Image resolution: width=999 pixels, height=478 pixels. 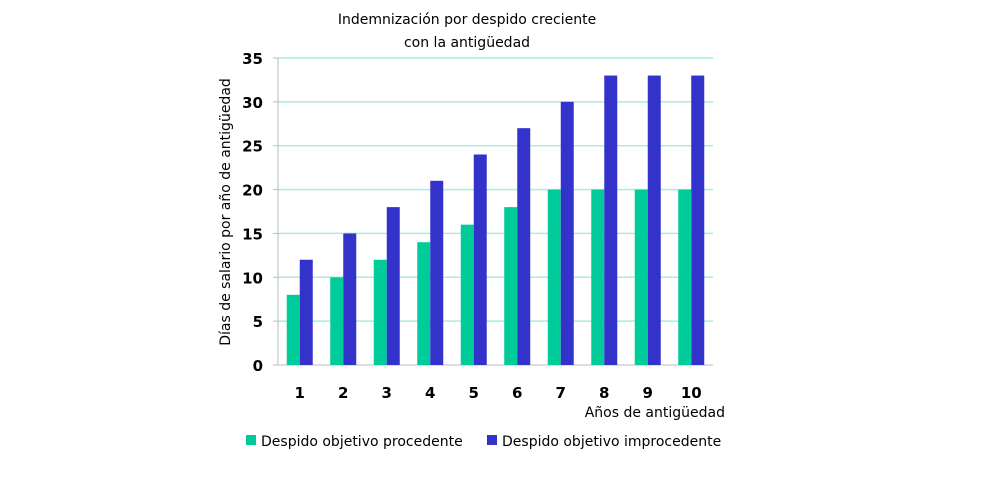 What do you see at coordinates (252, 59) in the screenshot?
I see `y-tick-label: 35` at bounding box center [252, 59].